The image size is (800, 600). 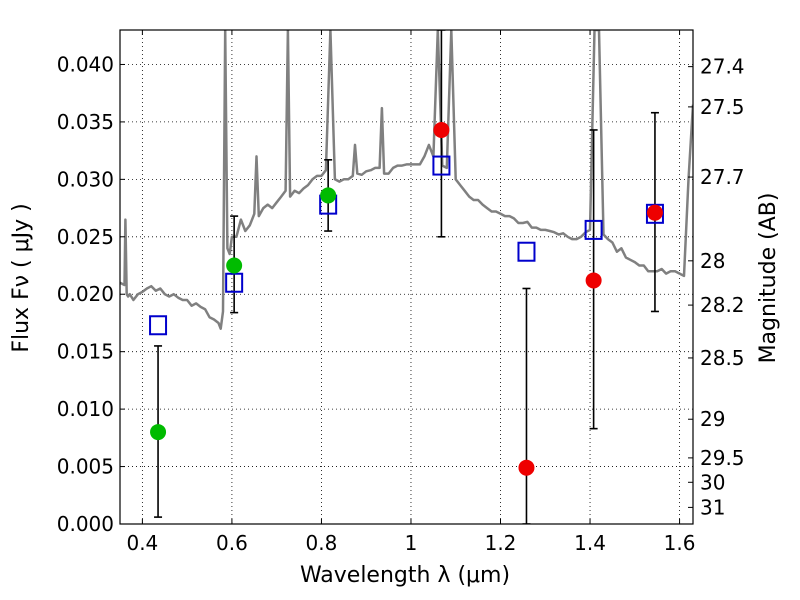 What do you see at coordinates (85, 64) in the screenshot?
I see `y-tick-label: 0.040` at bounding box center [85, 64].